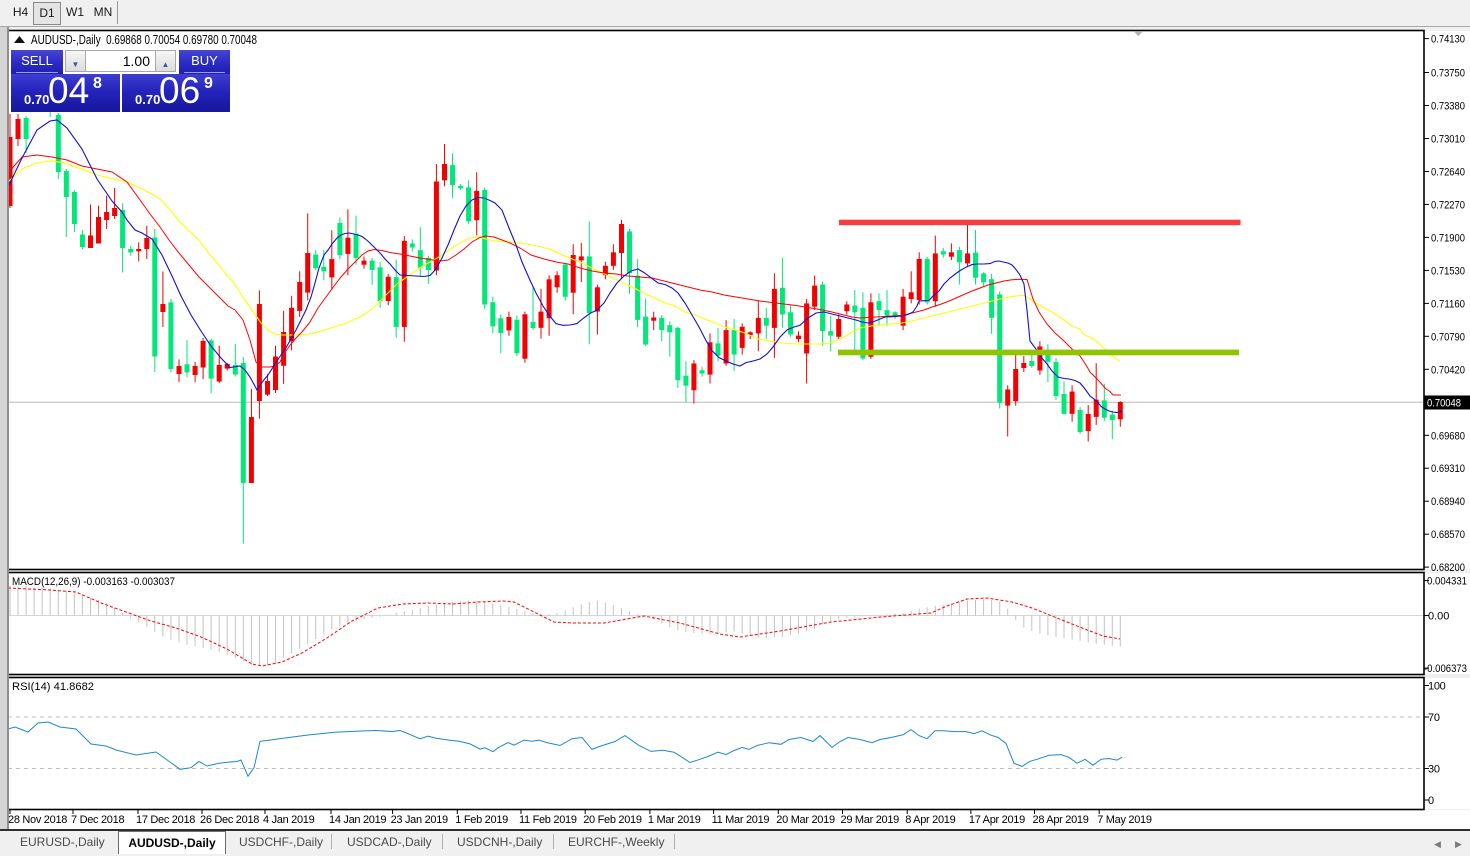 The image size is (1470, 856). I want to click on svg-text: 0.72270, so click(1448, 205).